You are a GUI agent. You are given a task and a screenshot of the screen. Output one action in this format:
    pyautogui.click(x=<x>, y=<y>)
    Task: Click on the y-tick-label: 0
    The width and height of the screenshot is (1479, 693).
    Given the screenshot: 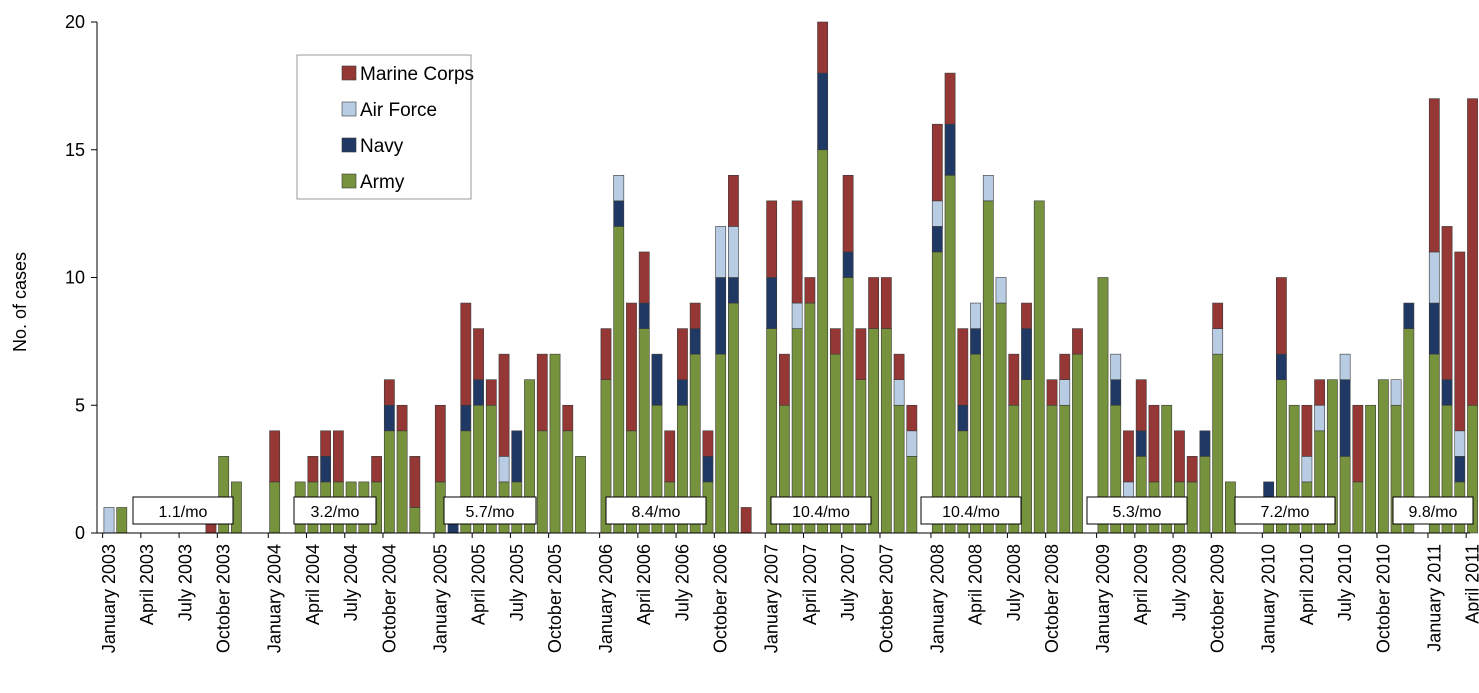 What is the action you would take?
    pyautogui.click(x=80, y=533)
    